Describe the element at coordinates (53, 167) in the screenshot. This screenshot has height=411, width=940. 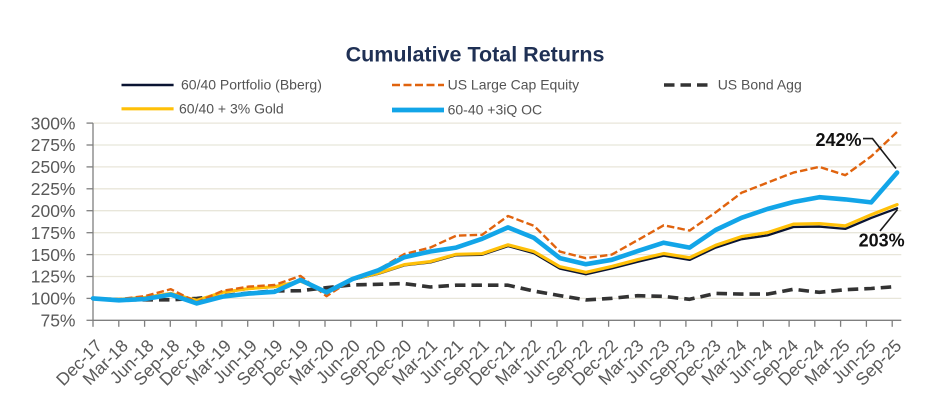
I see `svg-text: 250%` at that location.